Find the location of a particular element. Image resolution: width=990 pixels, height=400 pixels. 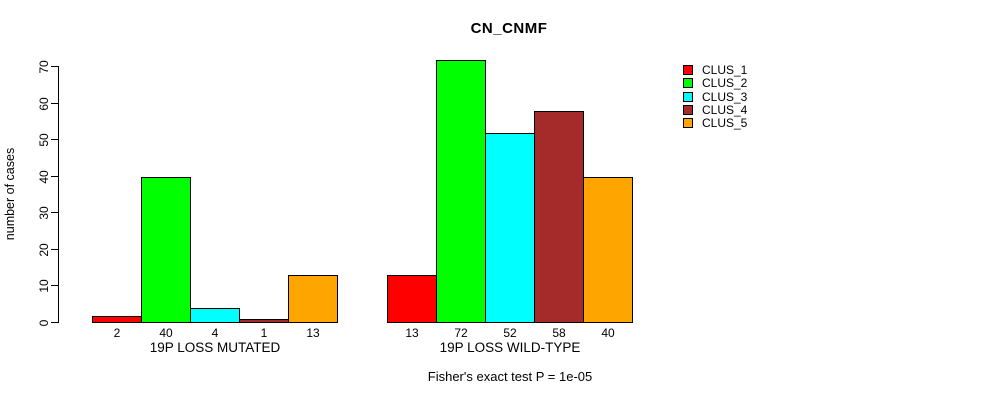

legend-label: CLUS_3 is located at coordinates (725, 96).